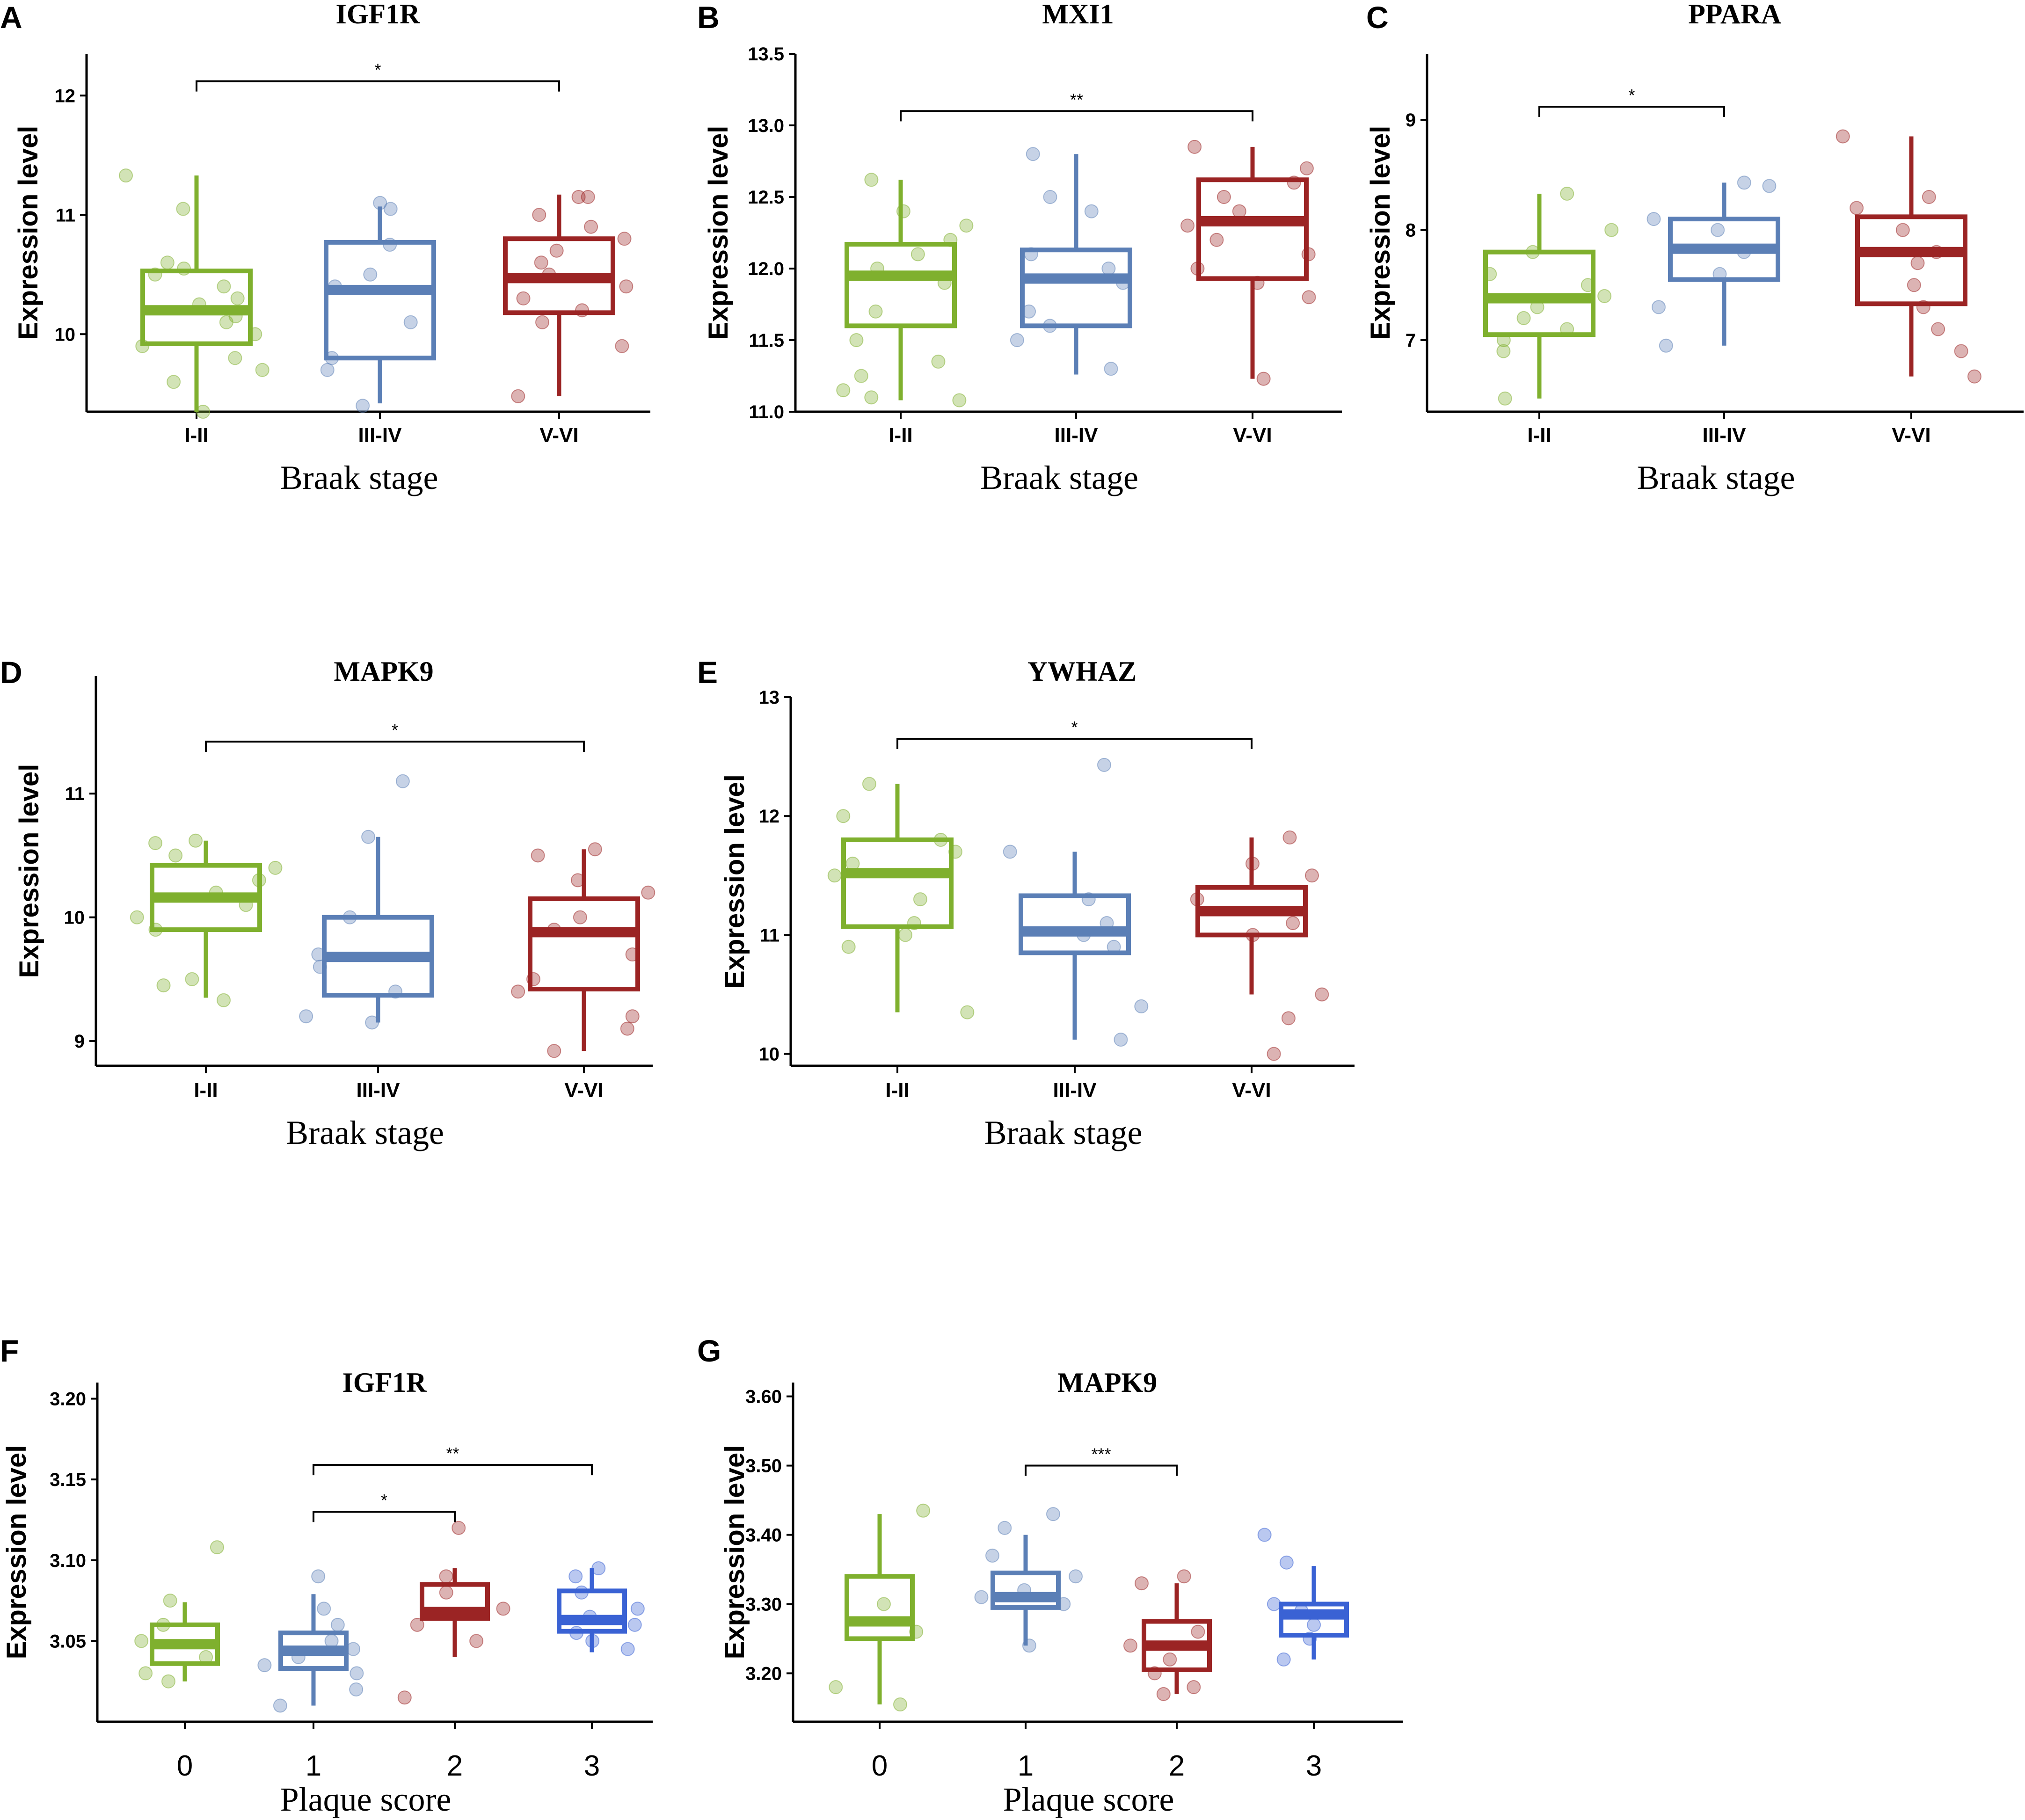 The image size is (2025, 1820). I want to click on y-tick-label: 9, so click(79, 1041).